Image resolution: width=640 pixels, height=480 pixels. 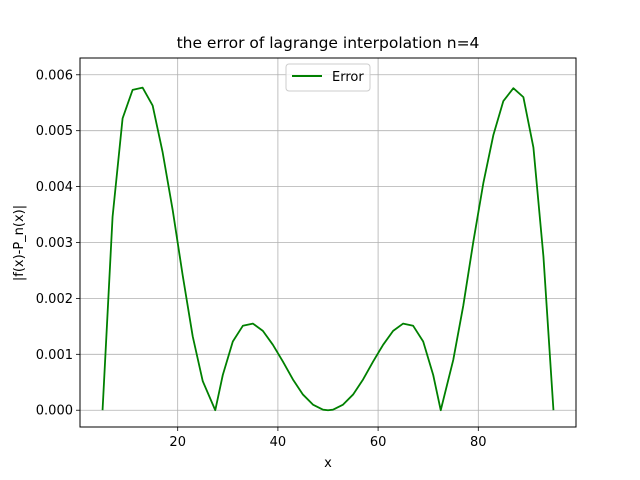 I want to click on x-tick-label: 80, so click(x=478, y=442).